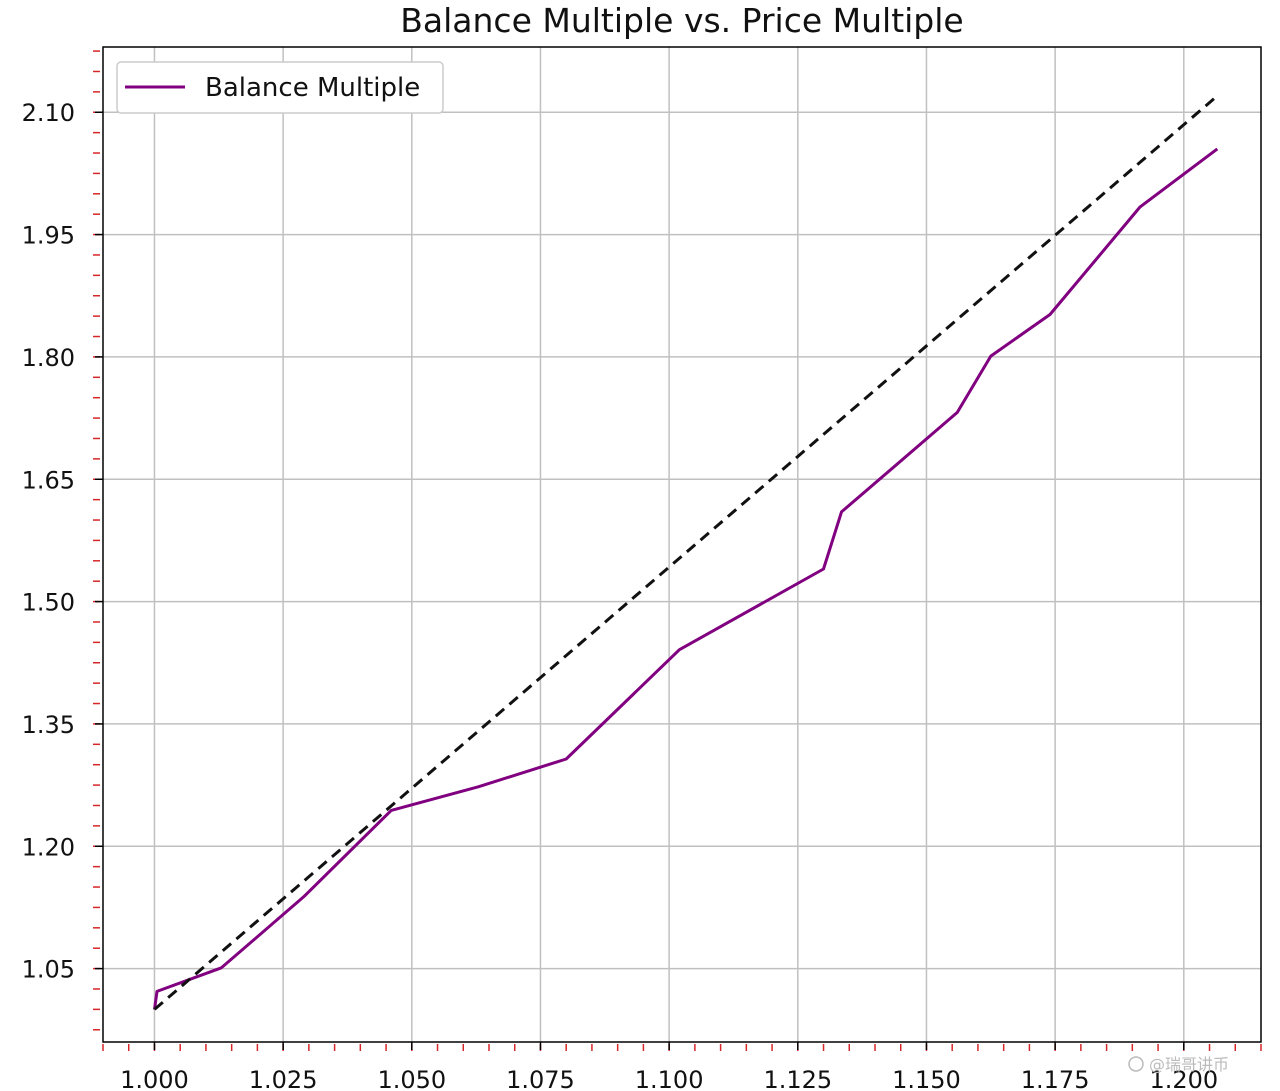 This screenshot has height=1091, width=1280. What do you see at coordinates (48, 480) in the screenshot?
I see `y-tick-label: 1.65` at bounding box center [48, 480].